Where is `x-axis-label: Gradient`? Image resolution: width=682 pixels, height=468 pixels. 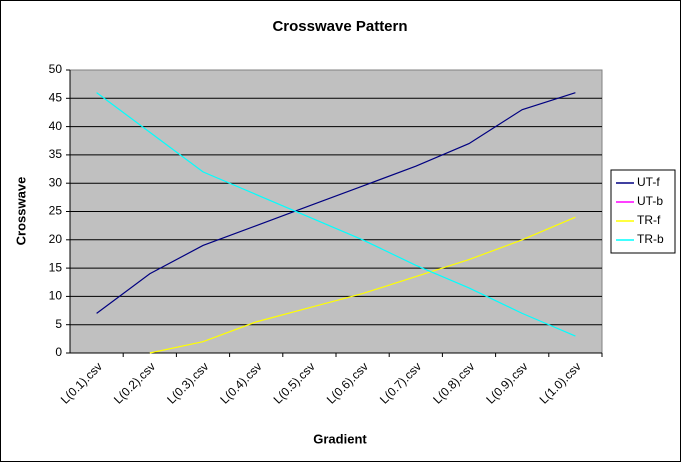
x-axis-label: Gradient is located at coordinates (340, 438).